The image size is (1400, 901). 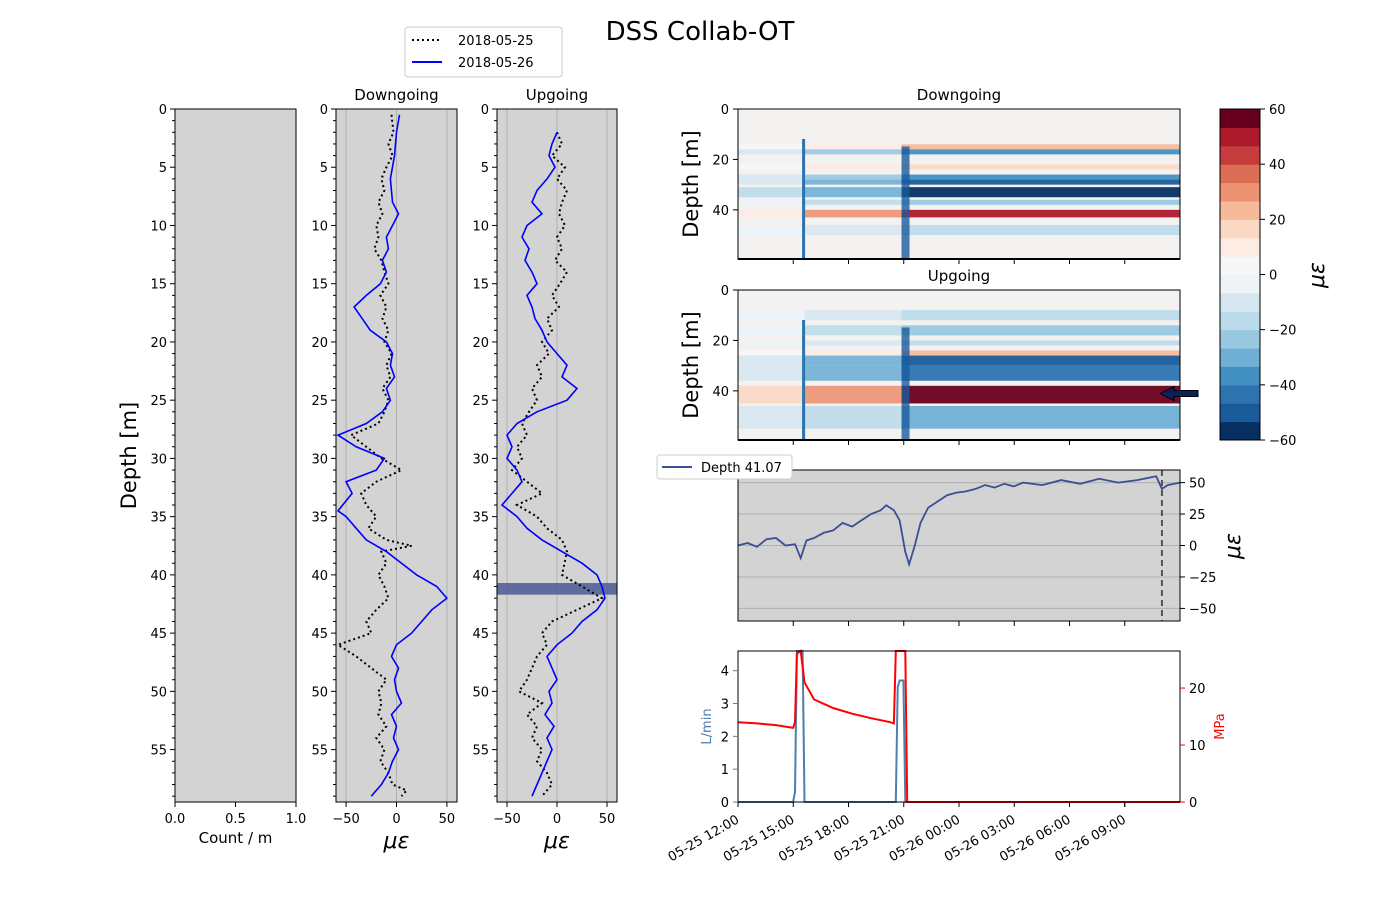 I want to click on colorbar-tick-label: −60, so click(x=1282, y=441).